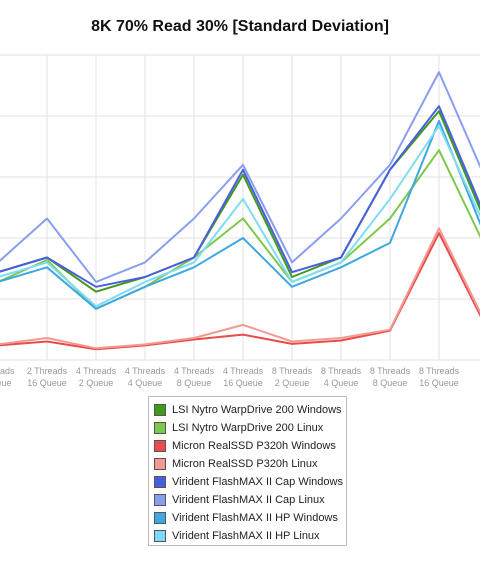 The height and width of the screenshot is (565, 480). I want to click on legend-label: Virident FlashMAX II Cap Linux, so click(248, 500).